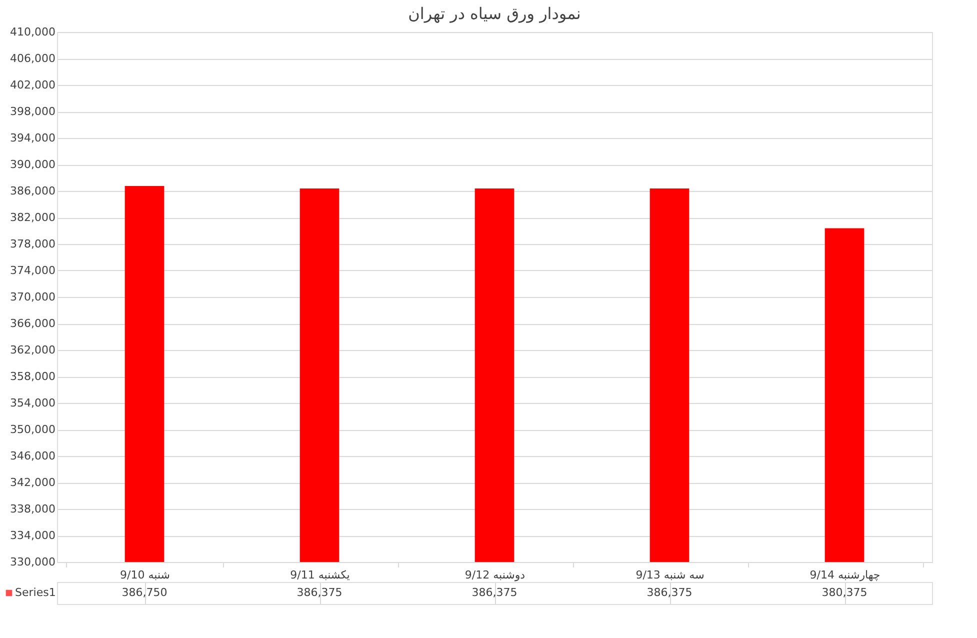 The width and height of the screenshot is (977, 638). Describe the element at coordinates (33, 297) in the screenshot. I see `y-tick-label: 370,000` at that location.